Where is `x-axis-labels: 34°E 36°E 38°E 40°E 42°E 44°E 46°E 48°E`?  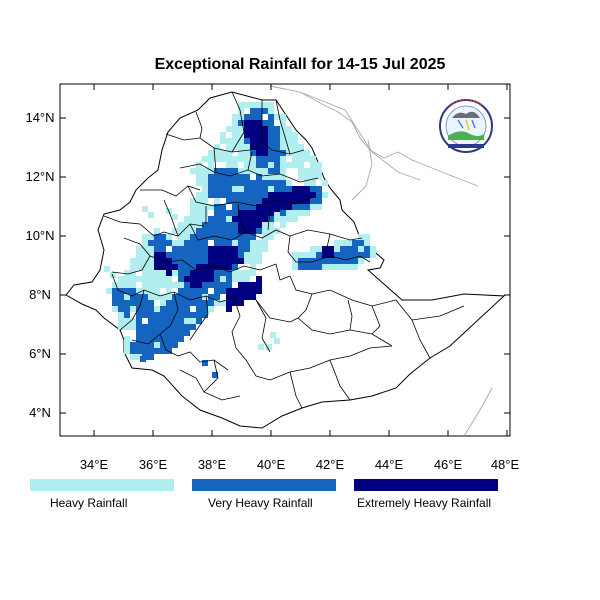 x-axis-labels: 34°E 36°E 38°E 40°E 42°E 44°E 46°E 48°E is located at coordinates (300, 464).